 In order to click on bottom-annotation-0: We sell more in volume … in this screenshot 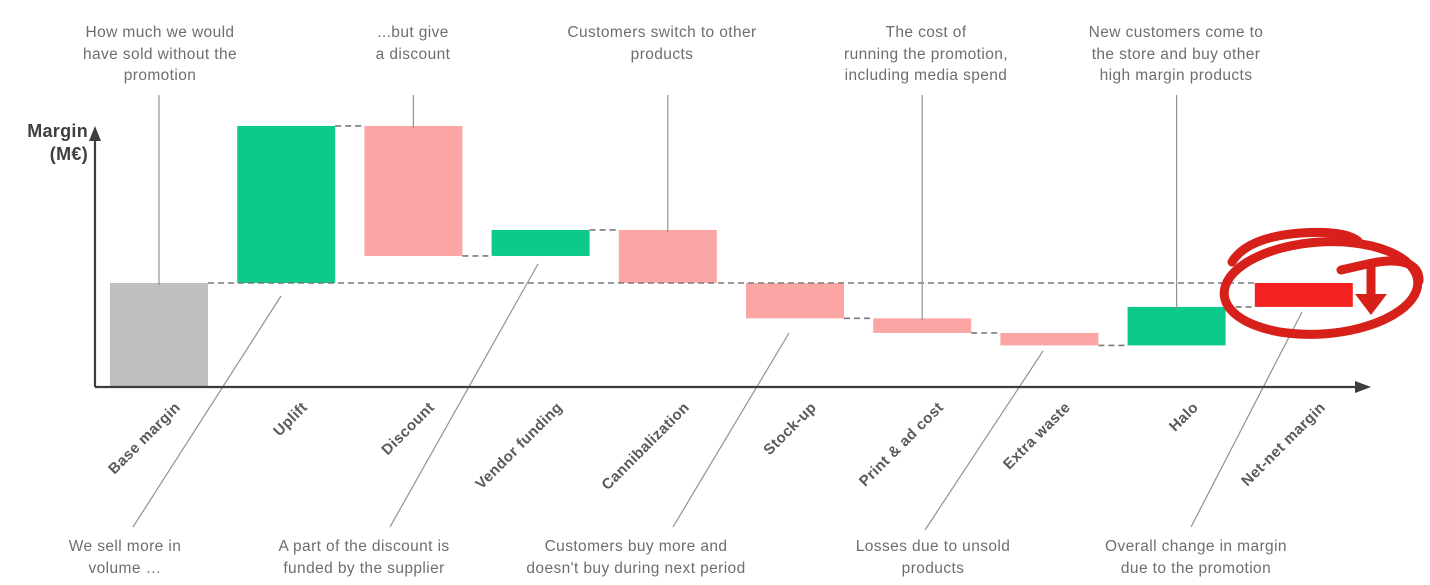, I will do `click(125, 557)`.